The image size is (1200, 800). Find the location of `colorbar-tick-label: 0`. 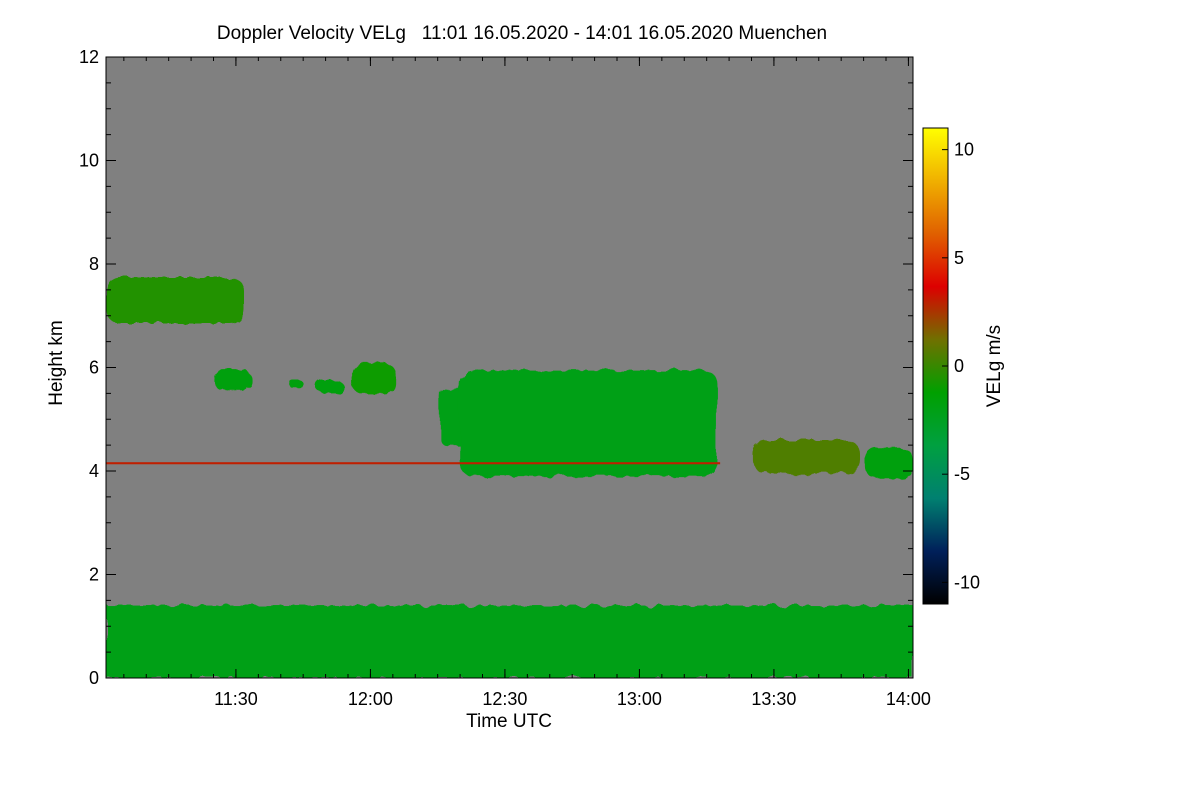

colorbar-tick-label: 0 is located at coordinates (959, 366).